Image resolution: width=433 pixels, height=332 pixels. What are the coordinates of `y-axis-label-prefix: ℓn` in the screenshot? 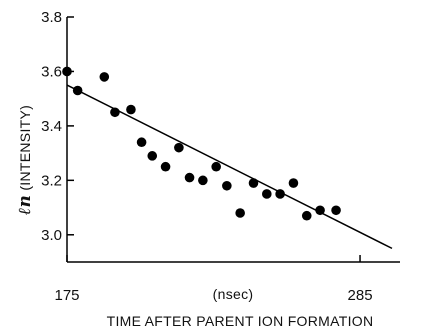 It's located at (25, 205).